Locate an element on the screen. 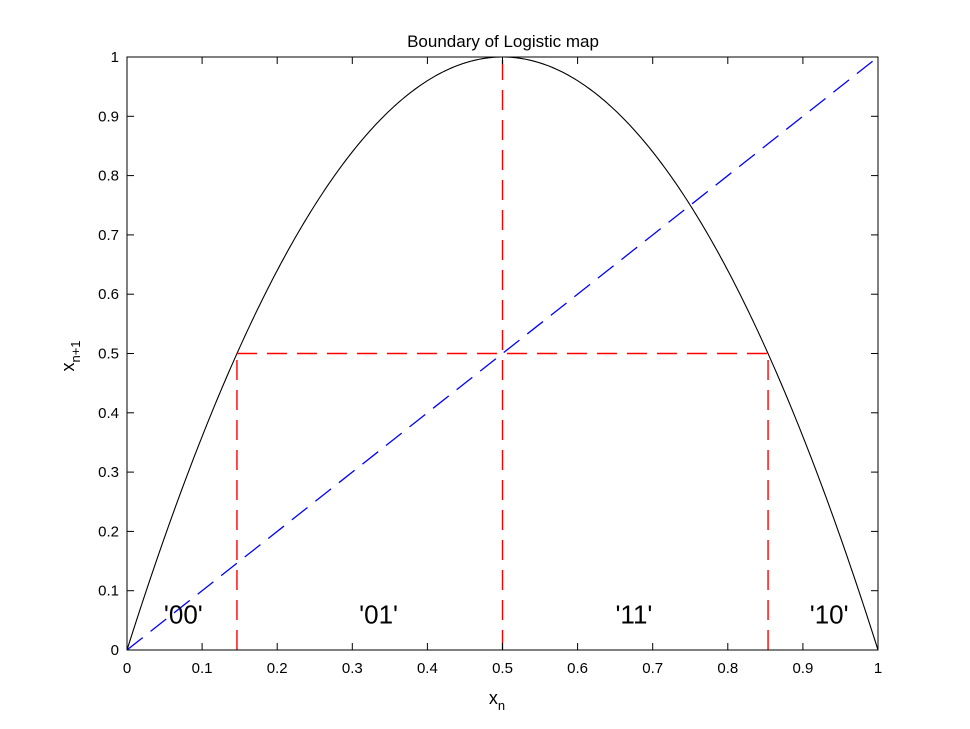 The image size is (970, 729). y-tick-label: 0.9 is located at coordinates (108, 116).